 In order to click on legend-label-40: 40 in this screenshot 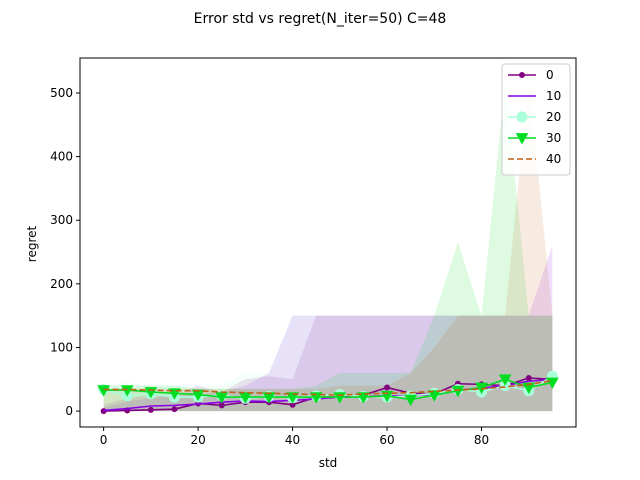, I will do `click(553, 159)`.